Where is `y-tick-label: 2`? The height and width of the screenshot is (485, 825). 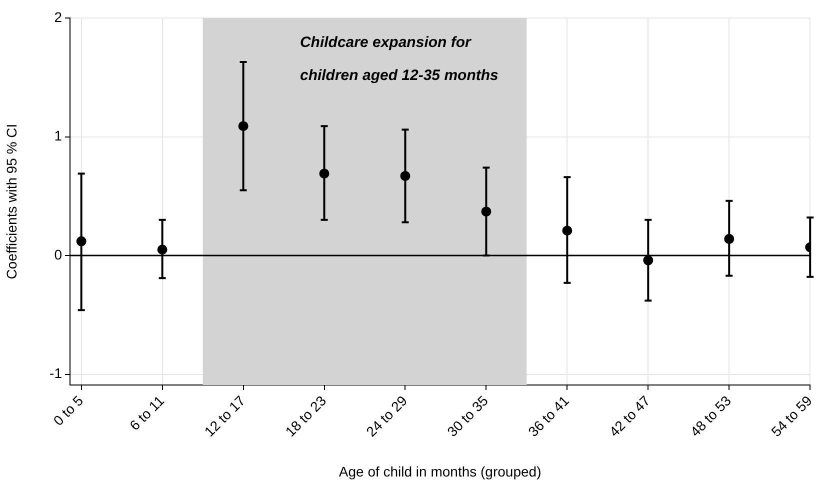 y-tick-label: 2 is located at coordinates (58, 16).